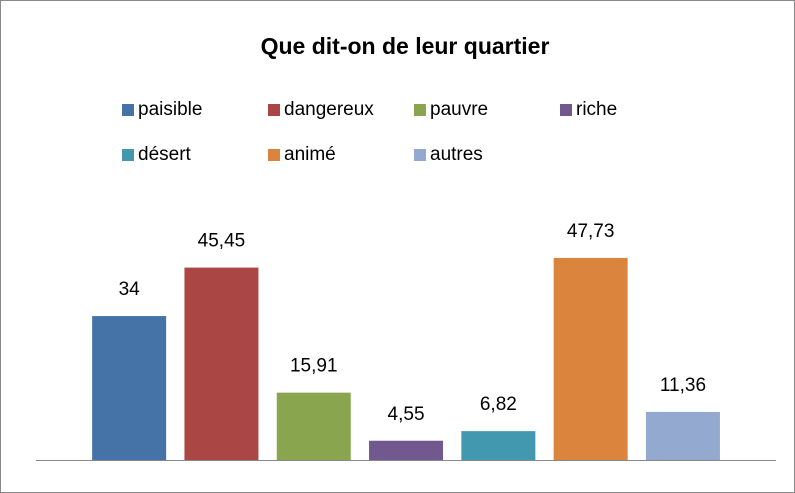 This screenshot has height=493, width=795. Describe the element at coordinates (165, 154) in the screenshot. I see `legend-label: désert` at that location.